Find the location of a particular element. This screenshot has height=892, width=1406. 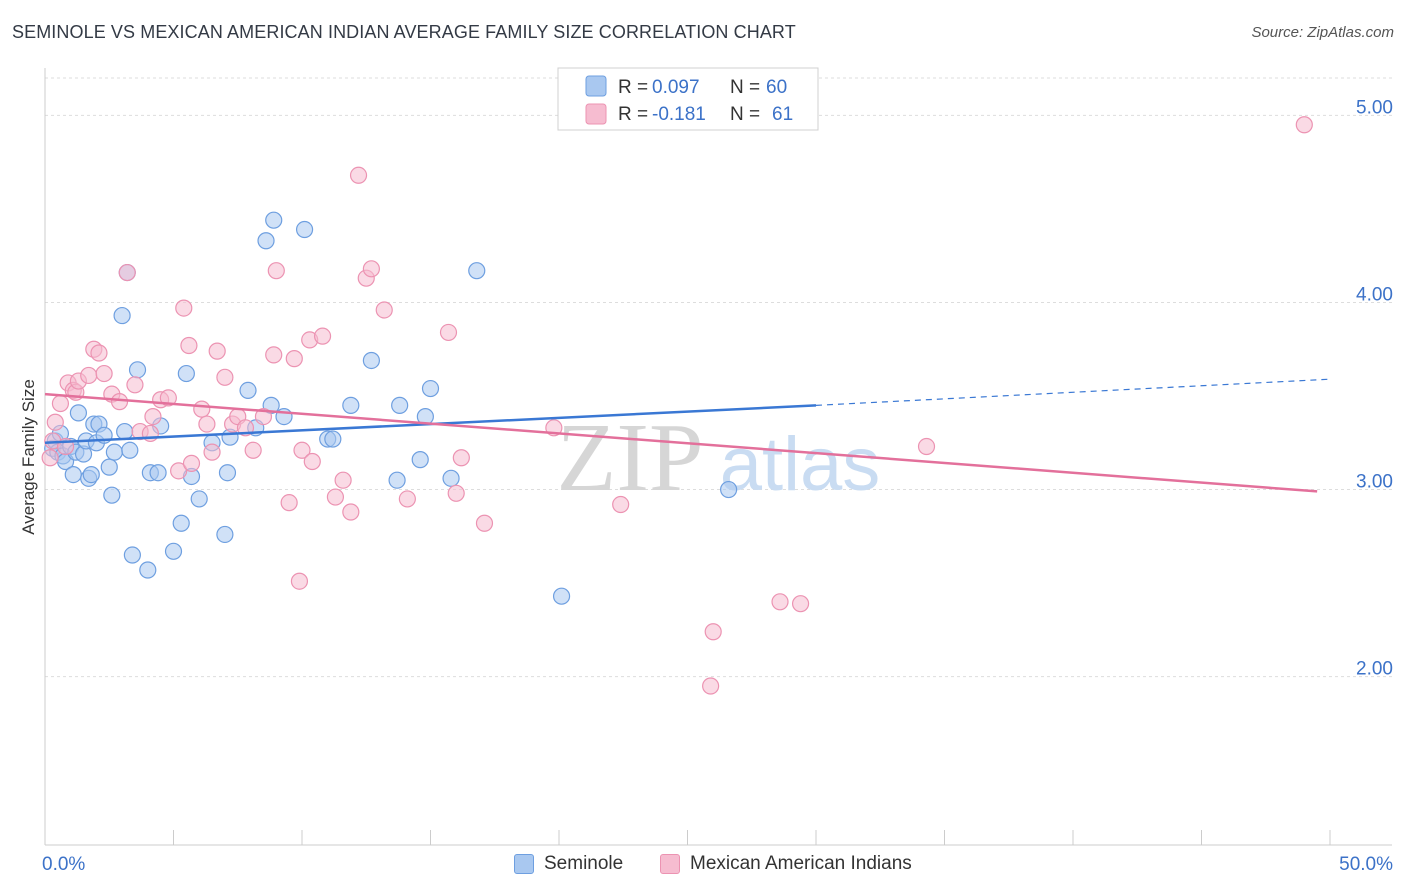

trend-lines is located at coordinates (687, 435).